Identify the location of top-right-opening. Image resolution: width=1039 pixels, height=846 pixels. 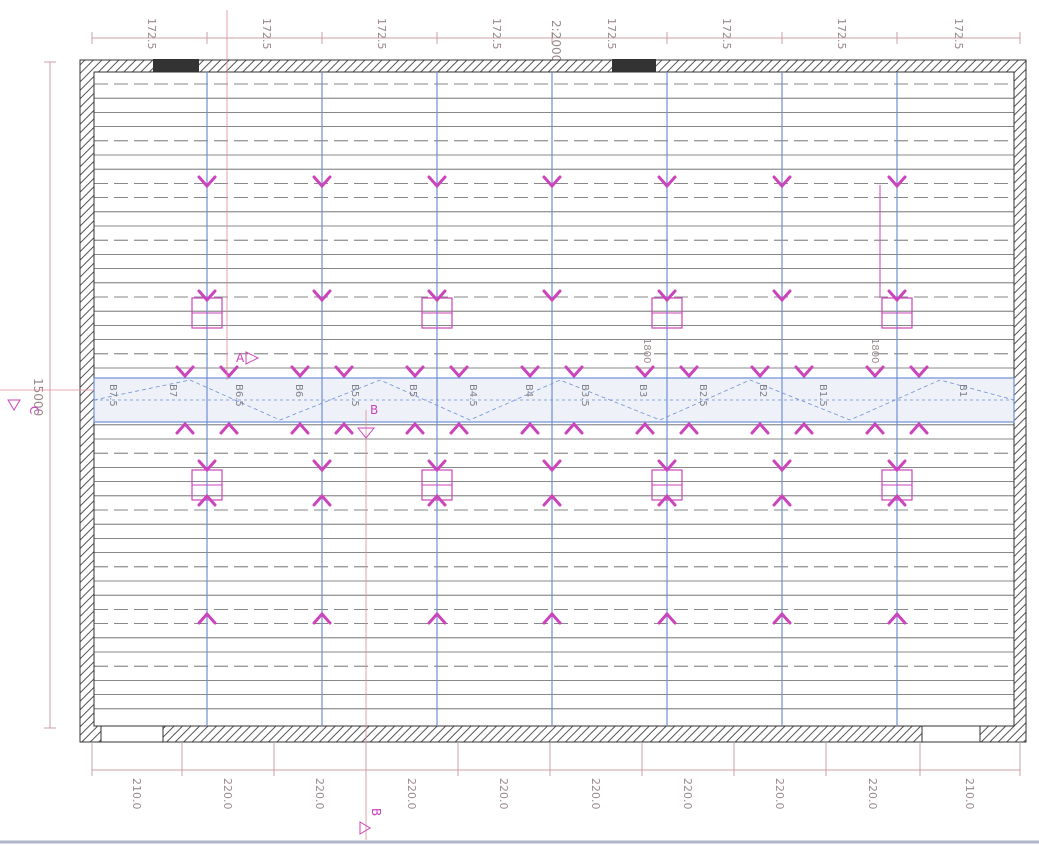
(634, 65).